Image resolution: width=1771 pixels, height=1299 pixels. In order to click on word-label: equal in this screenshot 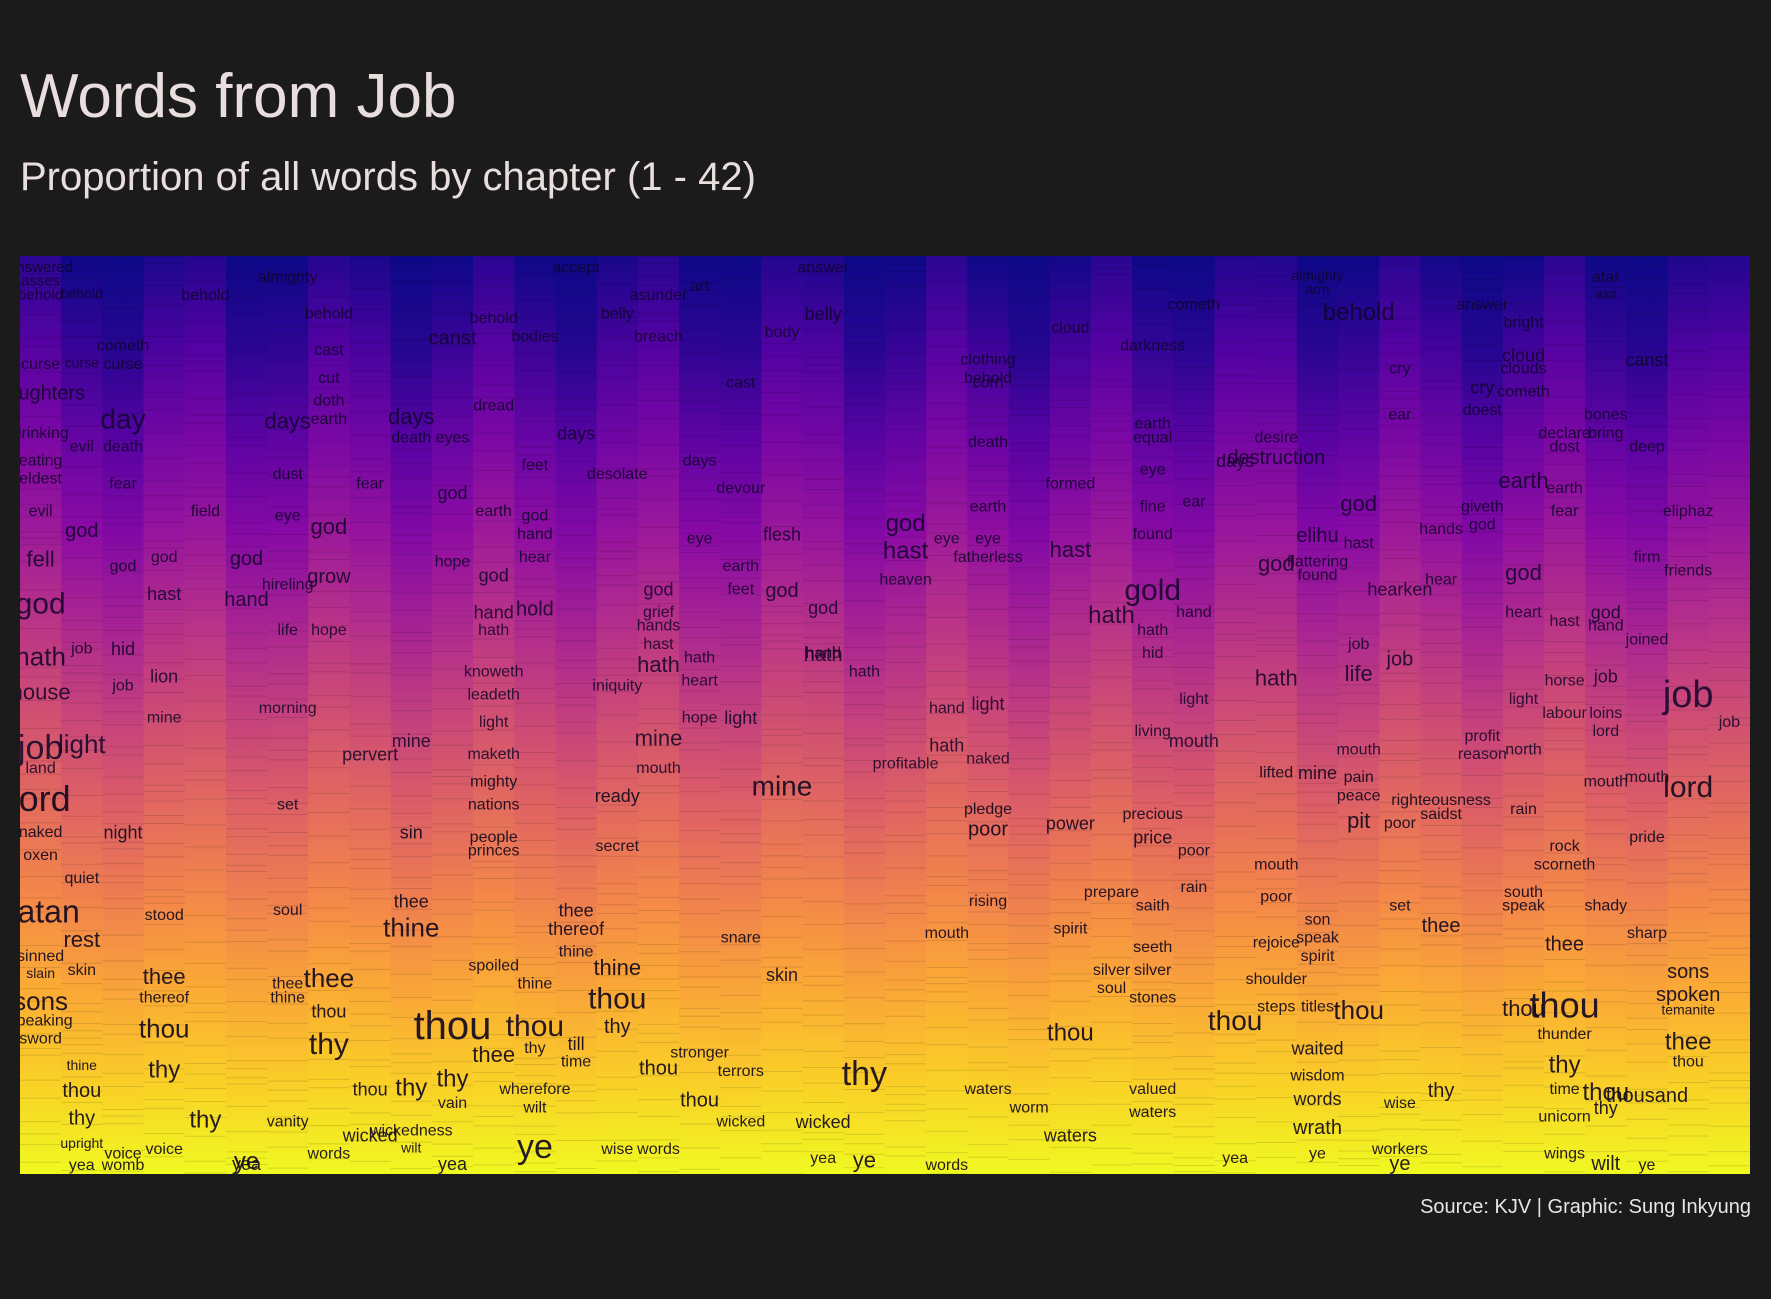, I will do `click(1152, 437)`.